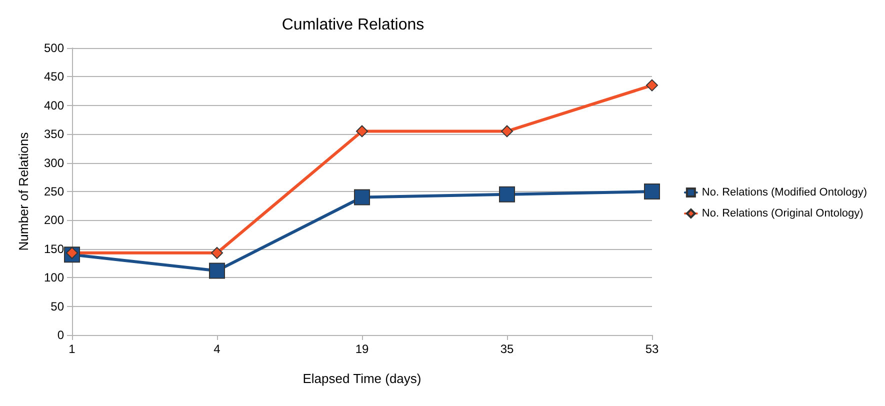  What do you see at coordinates (72, 349) in the screenshot?
I see `x-tick-label: 1` at bounding box center [72, 349].